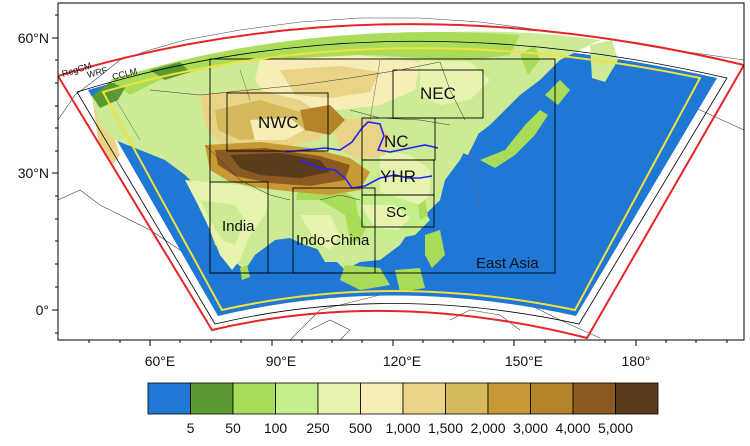 This screenshot has width=750, height=446. I want to click on colorbar-tick-label: 50, so click(233, 428).